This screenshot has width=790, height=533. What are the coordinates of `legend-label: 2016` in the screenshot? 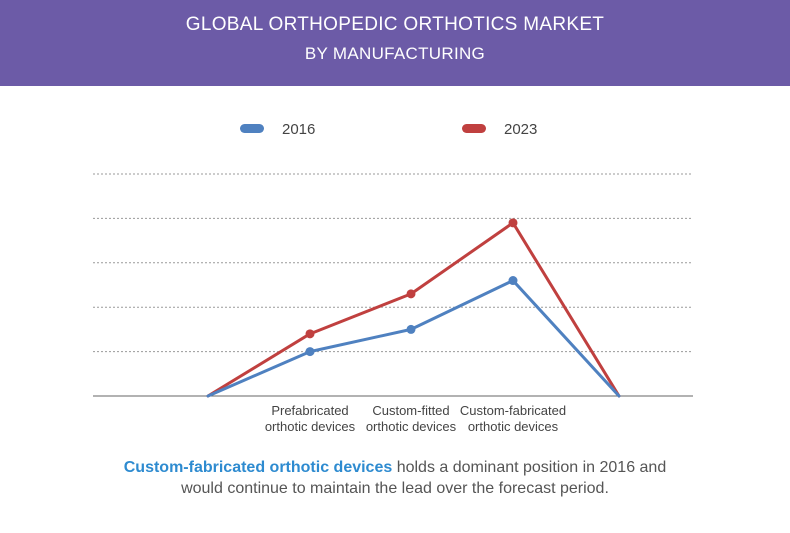 It's located at (298, 129).